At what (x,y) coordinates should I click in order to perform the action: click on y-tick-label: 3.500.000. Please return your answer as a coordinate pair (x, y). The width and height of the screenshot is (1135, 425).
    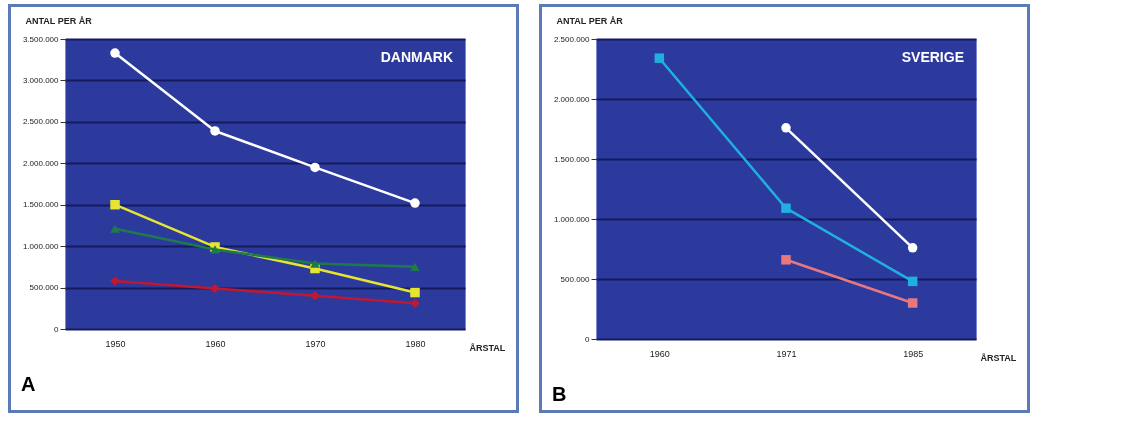
    Looking at the image, I should click on (41, 39).